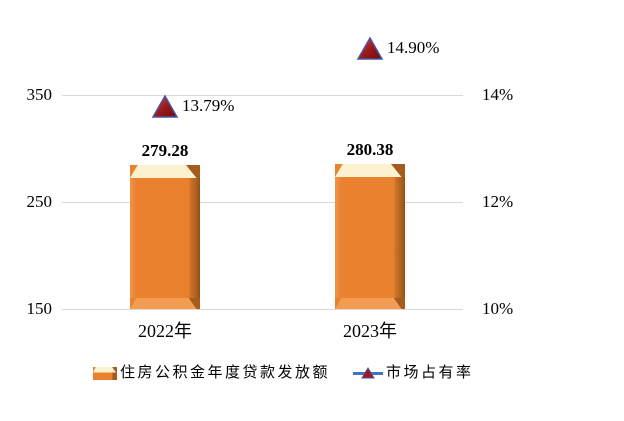 This screenshot has width=624, height=421. What do you see at coordinates (370, 149) in the screenshot?
I see `bar-2023-data-label: 280.38` at bounding box center [370, 149].